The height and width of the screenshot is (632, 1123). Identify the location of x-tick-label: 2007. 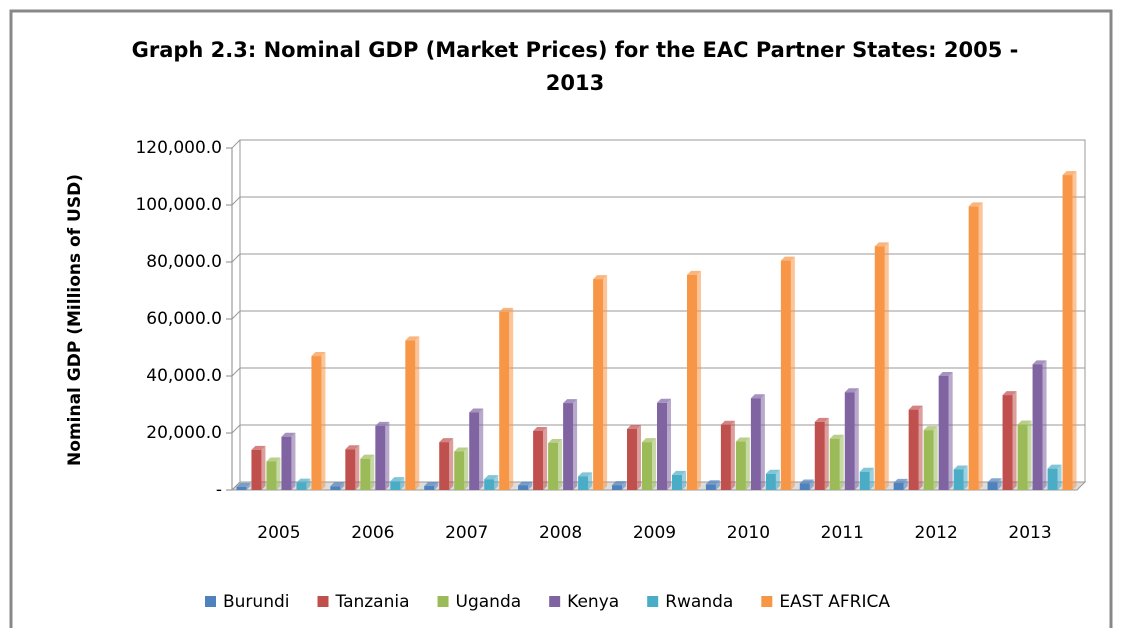
(466, 533).